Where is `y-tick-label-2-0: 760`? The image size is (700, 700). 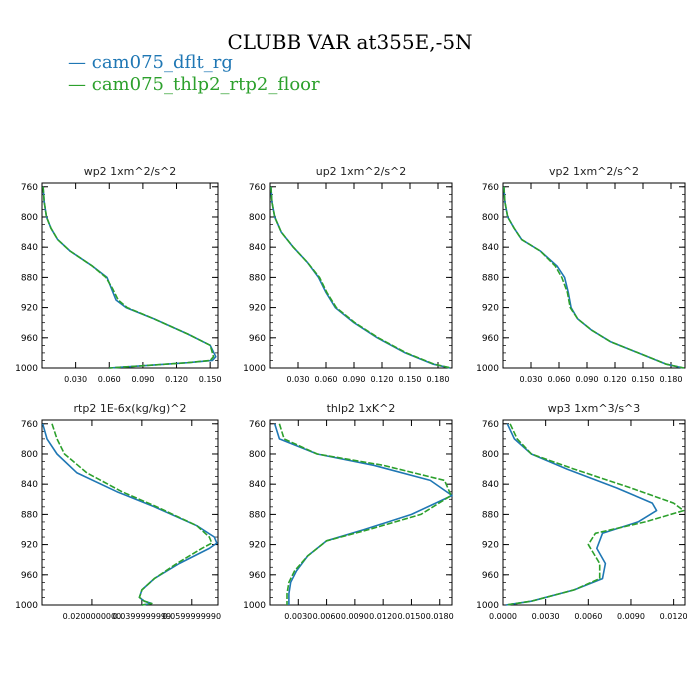 y-tick-label-2-0: 760 is located at coordinates (490, 188).